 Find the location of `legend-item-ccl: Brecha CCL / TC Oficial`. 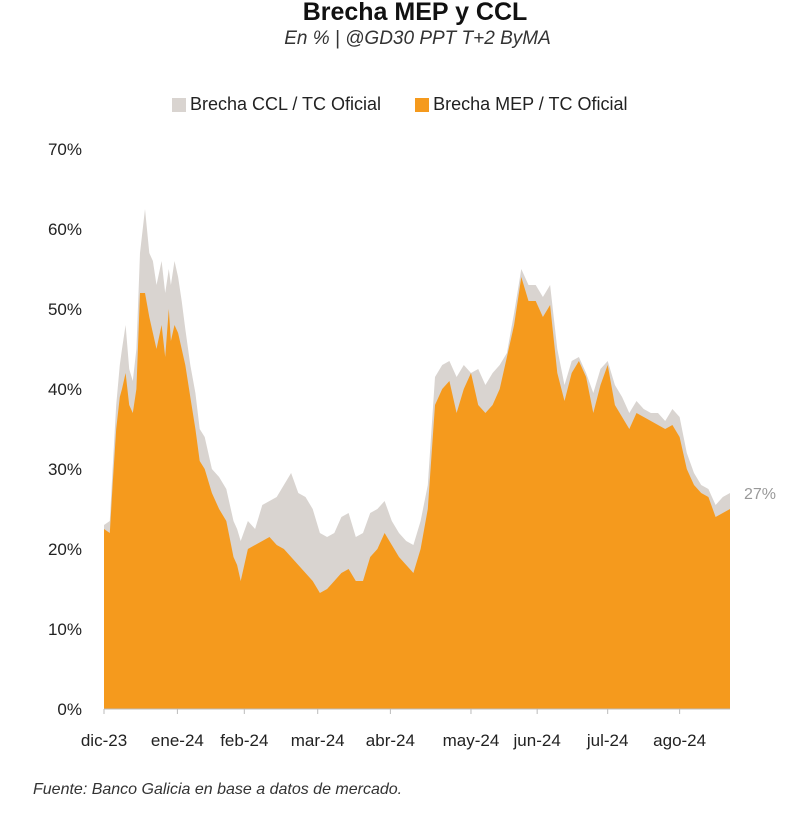

legend-item-ccl: Brecha CCL / TC Oficial is located at coordinates (276, 104).